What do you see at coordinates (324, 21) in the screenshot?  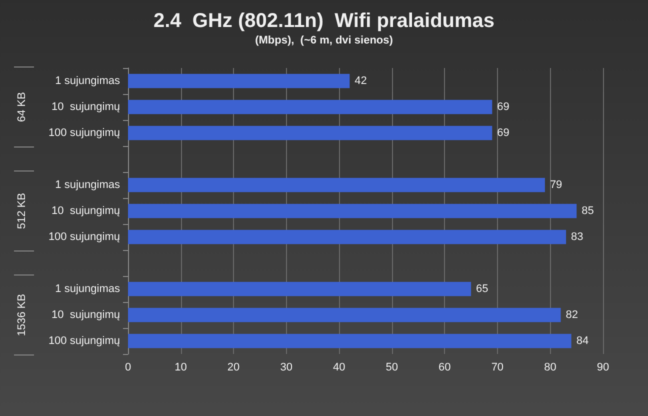 I see `chart-title: 2.4 GHz (802.11n) Wifi pralaidumas` at bounding box center [324, 21].